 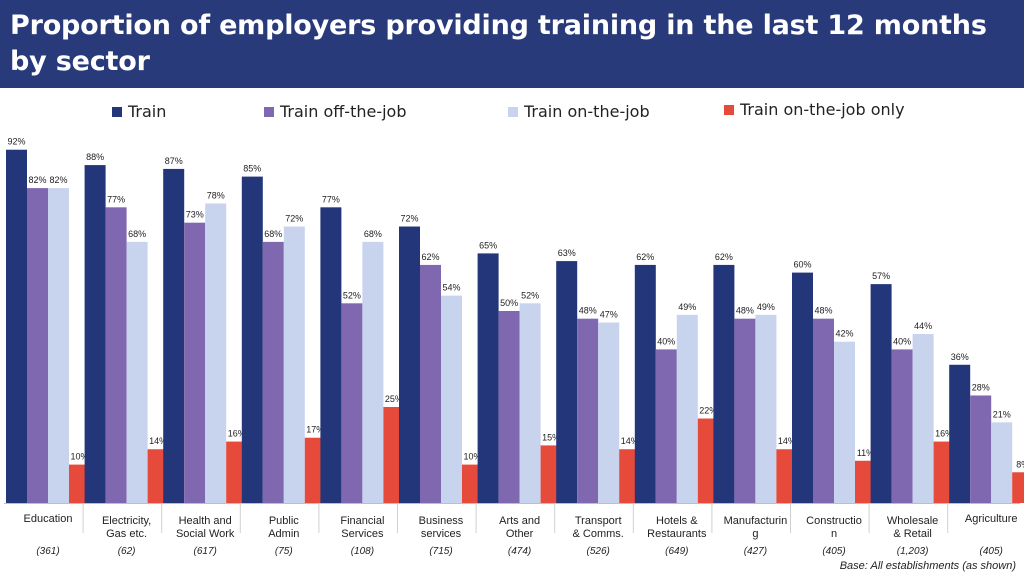 I want to click on bar-group-hotels-restaurants: 62% 40% 49% 22%, so click(x=676, y=377).